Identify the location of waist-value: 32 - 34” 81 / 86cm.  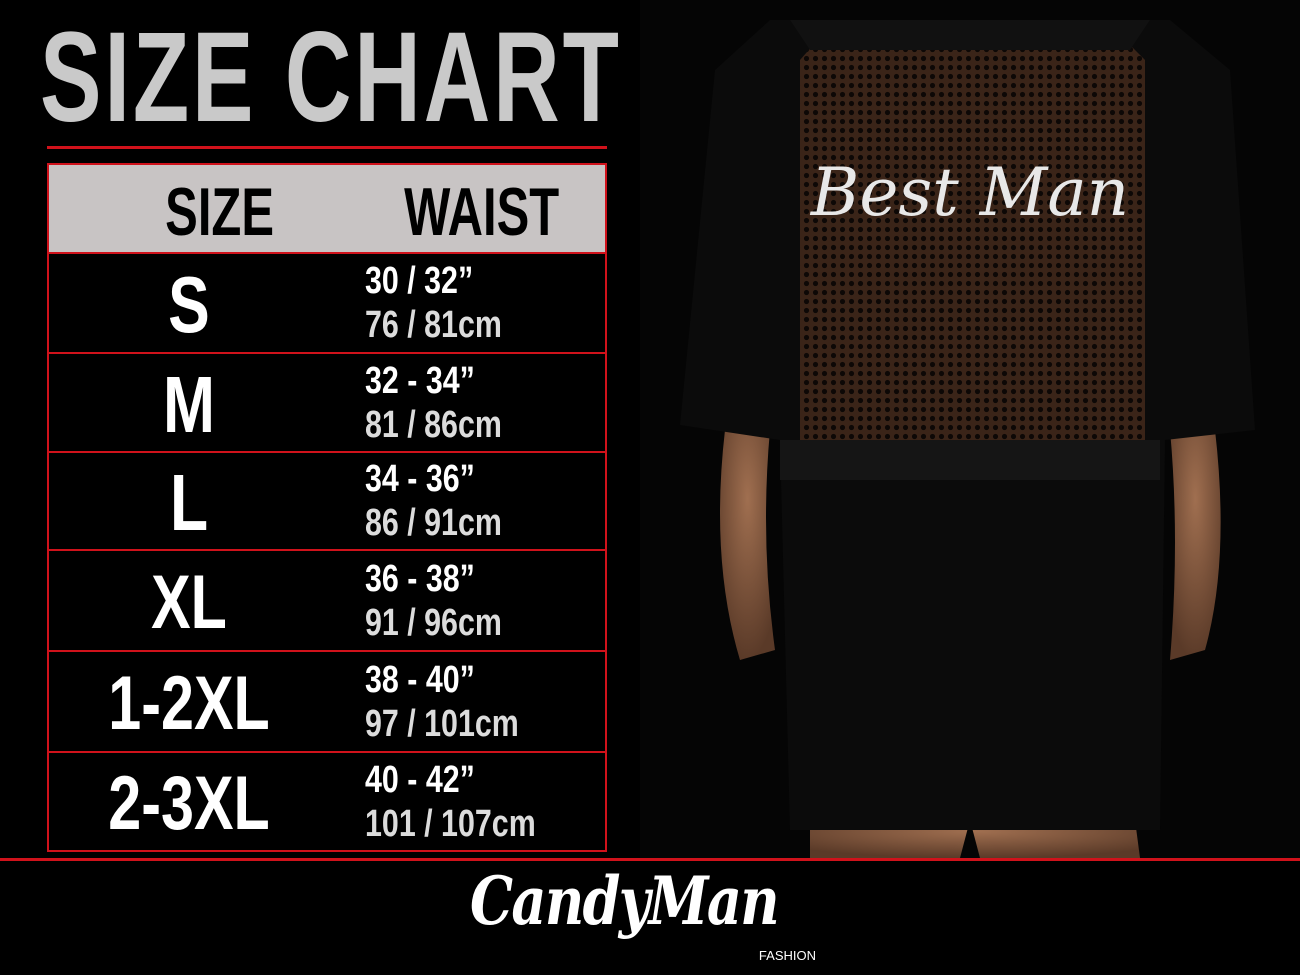
(433, 403).